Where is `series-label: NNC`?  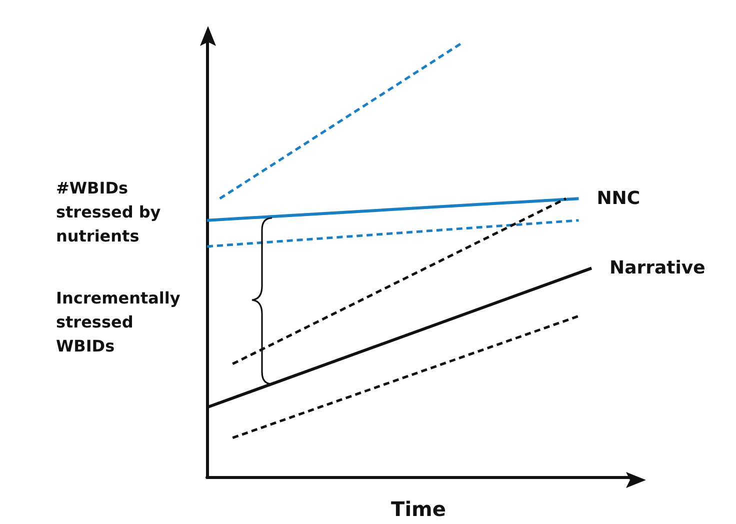
series-label: NNC is located at coordinates (618, 199).